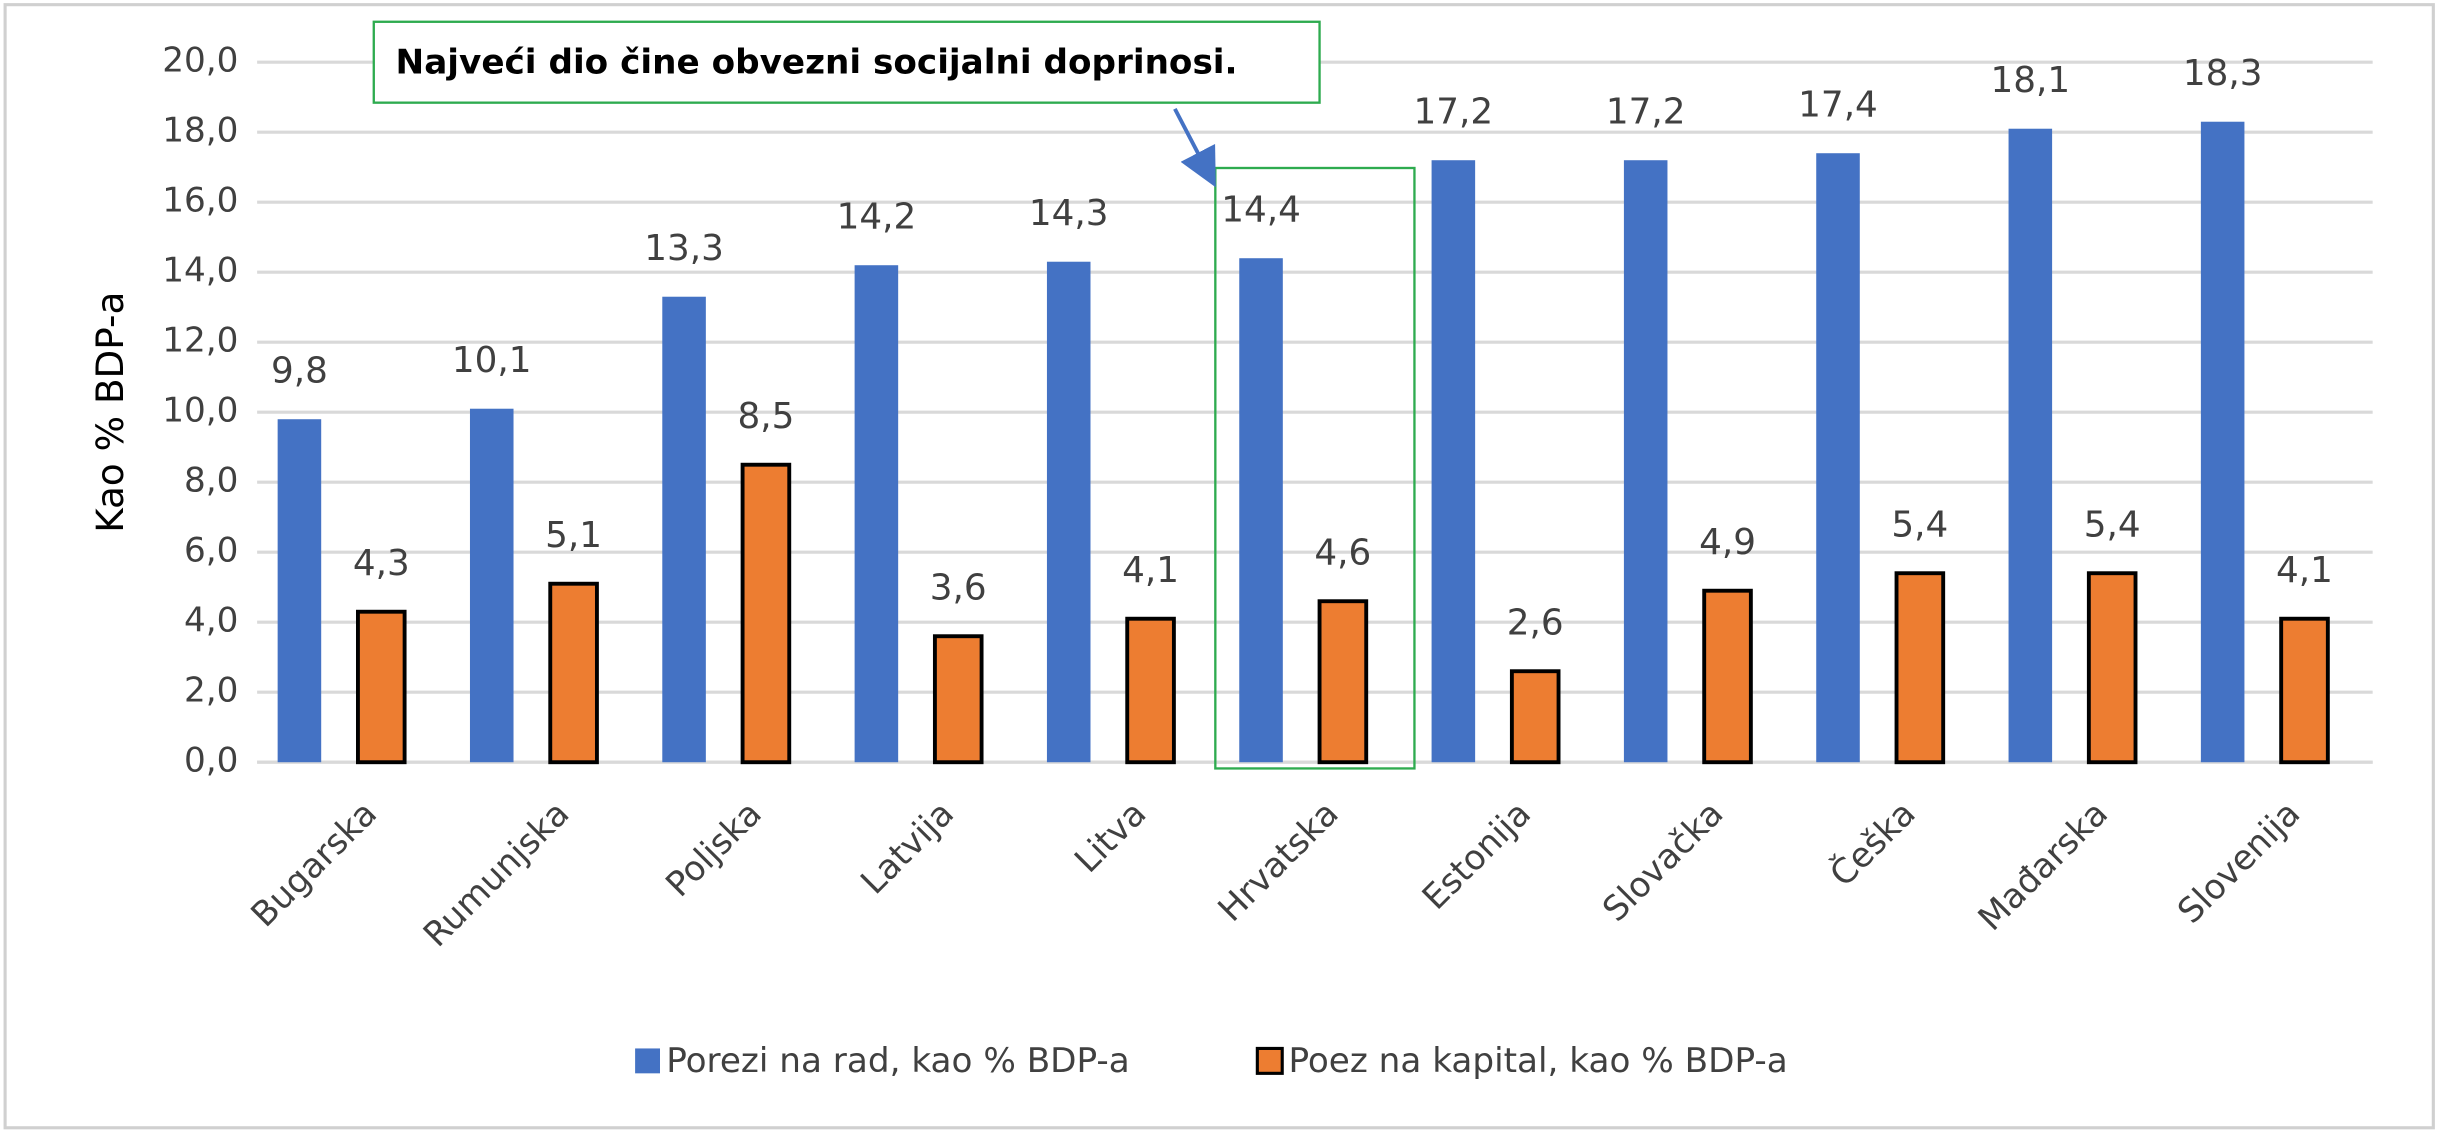 This screenshot has width=2440, height=1138. I want to click on data-label: 4,3, so click(381, 563).